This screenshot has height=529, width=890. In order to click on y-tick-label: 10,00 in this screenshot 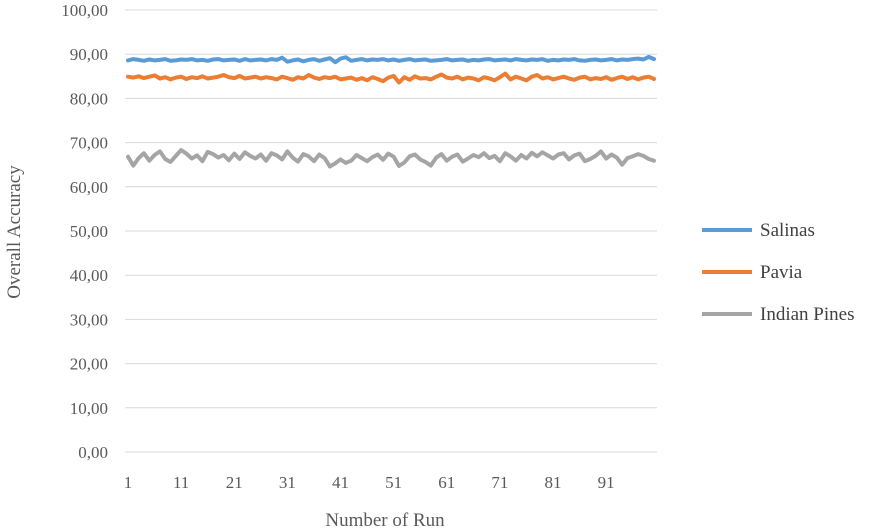, I will do `click(89, 408)`.